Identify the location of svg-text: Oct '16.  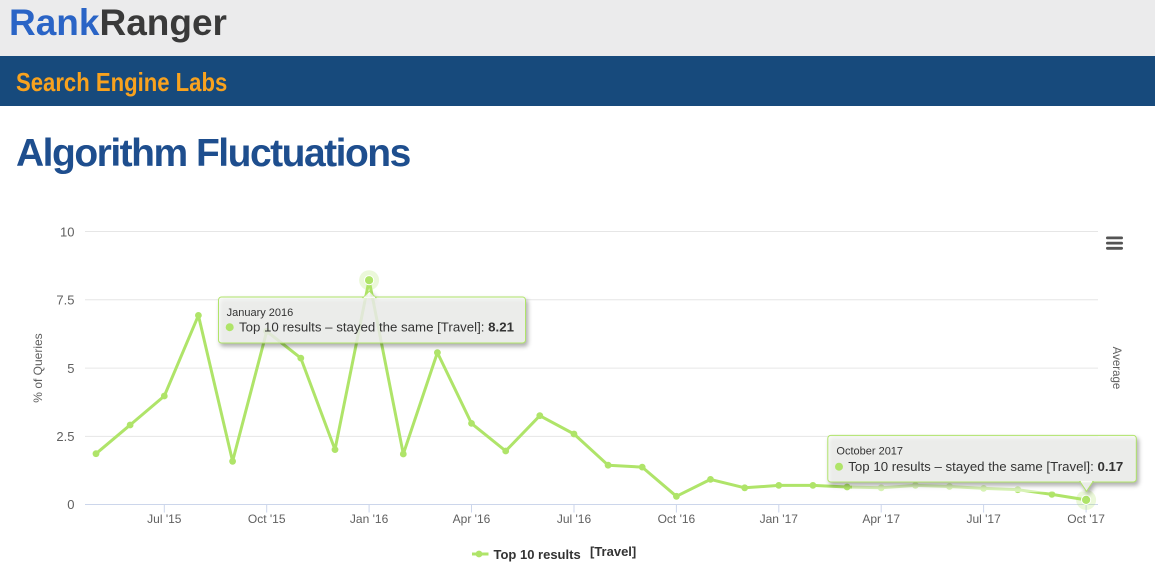
(677, 519).